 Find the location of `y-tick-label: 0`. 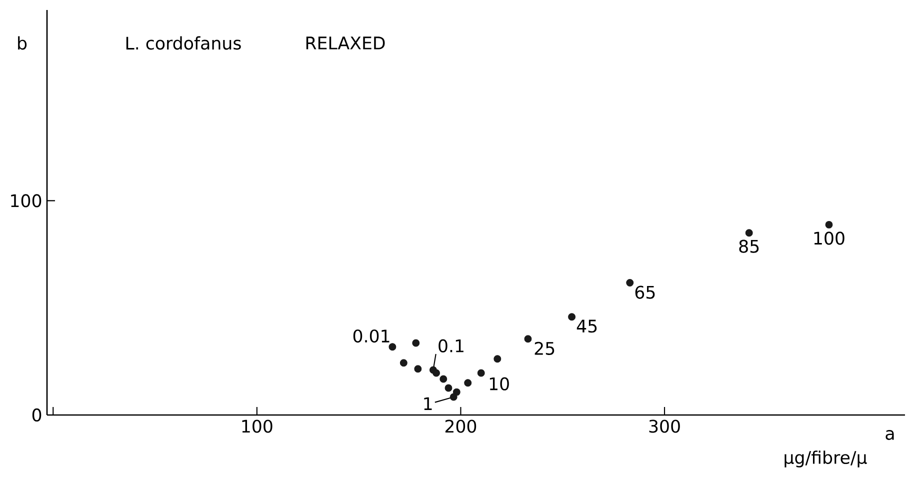

y-tick-label: 0 is located at coordinates (37, 415).